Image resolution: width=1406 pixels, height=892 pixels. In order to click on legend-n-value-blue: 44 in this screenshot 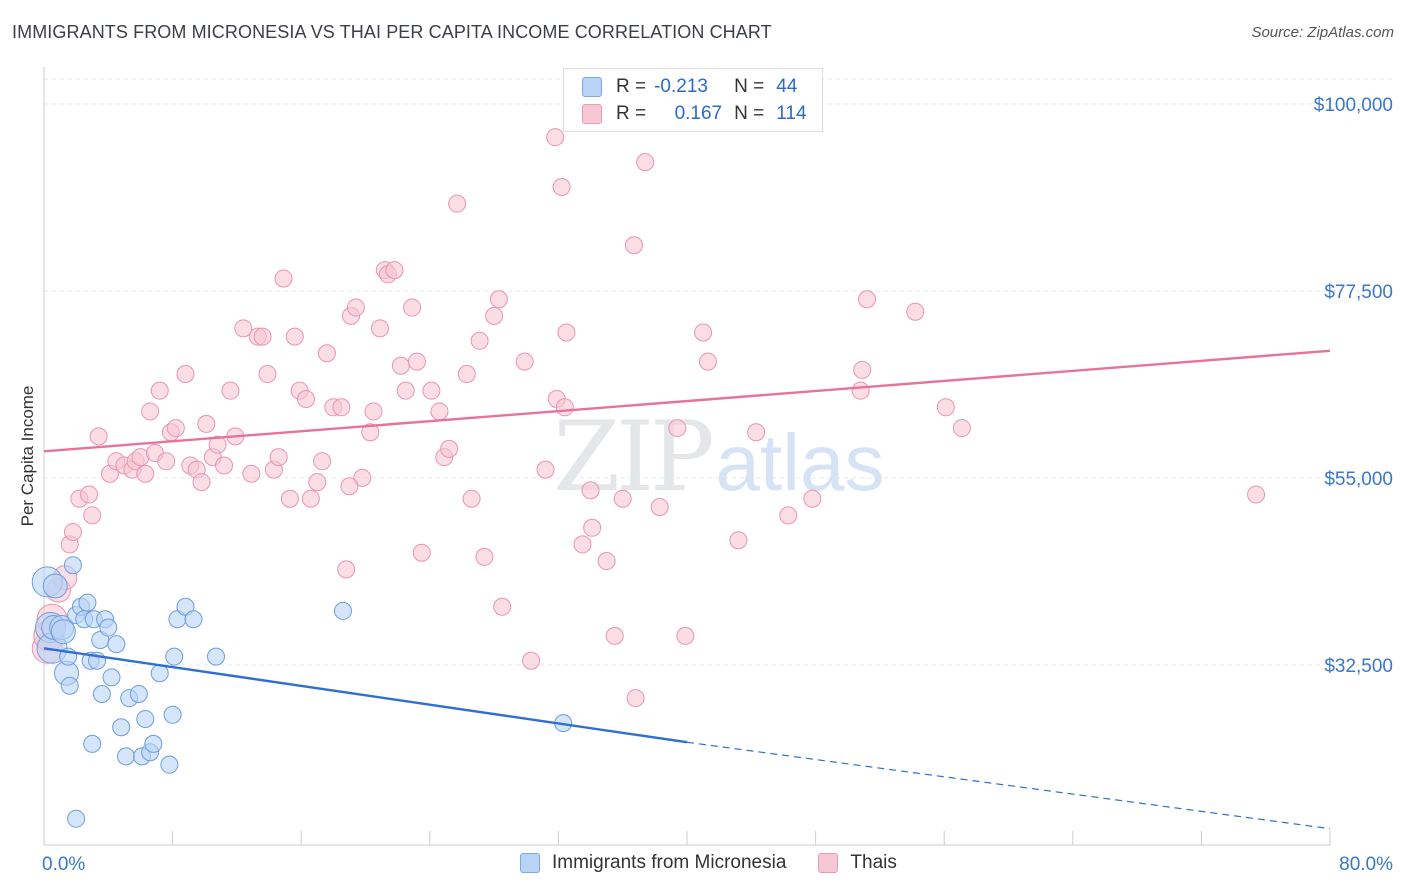, I will do `click(787, 86)`.